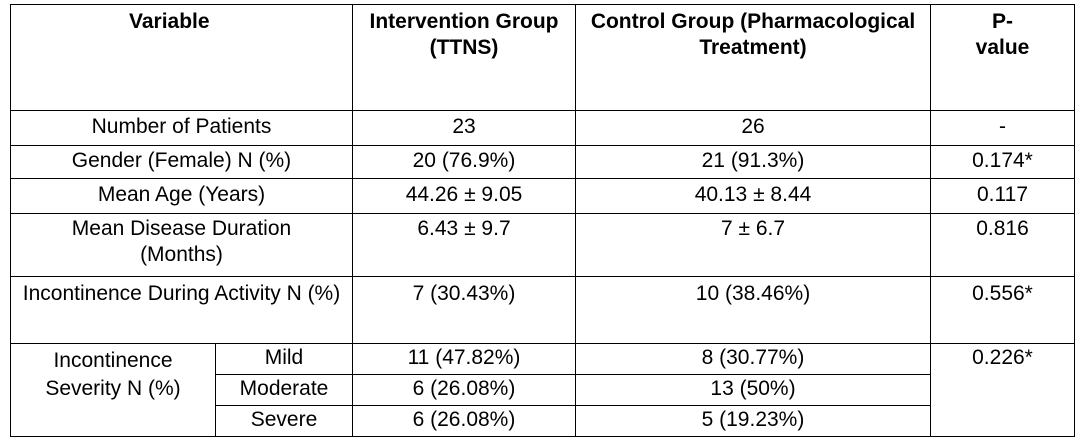  Describe the element at coordinates (284, 359) in the screenshot. I see `severity-level-label: Mild` at that location.